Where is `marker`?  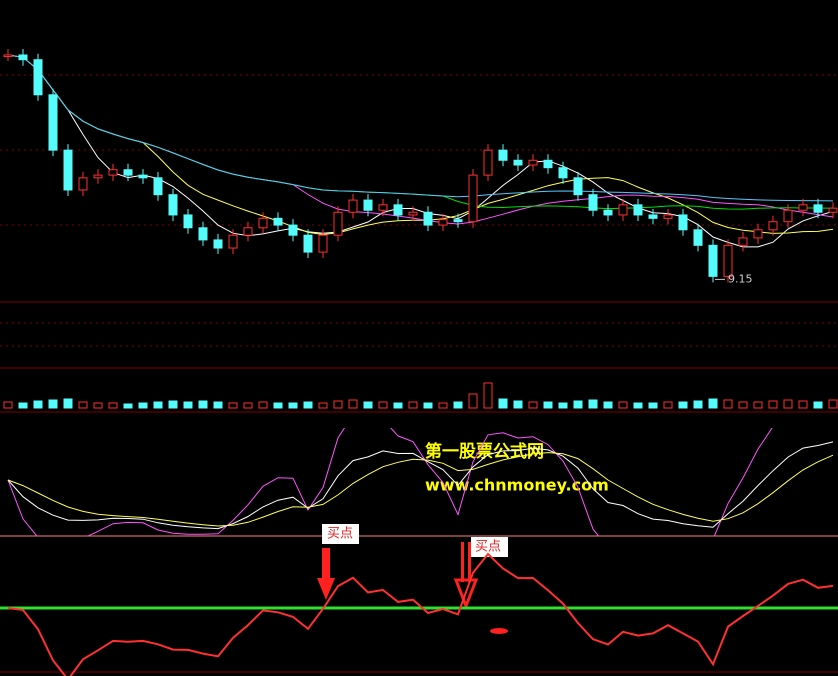
marker is located at coordinates (499, 631).